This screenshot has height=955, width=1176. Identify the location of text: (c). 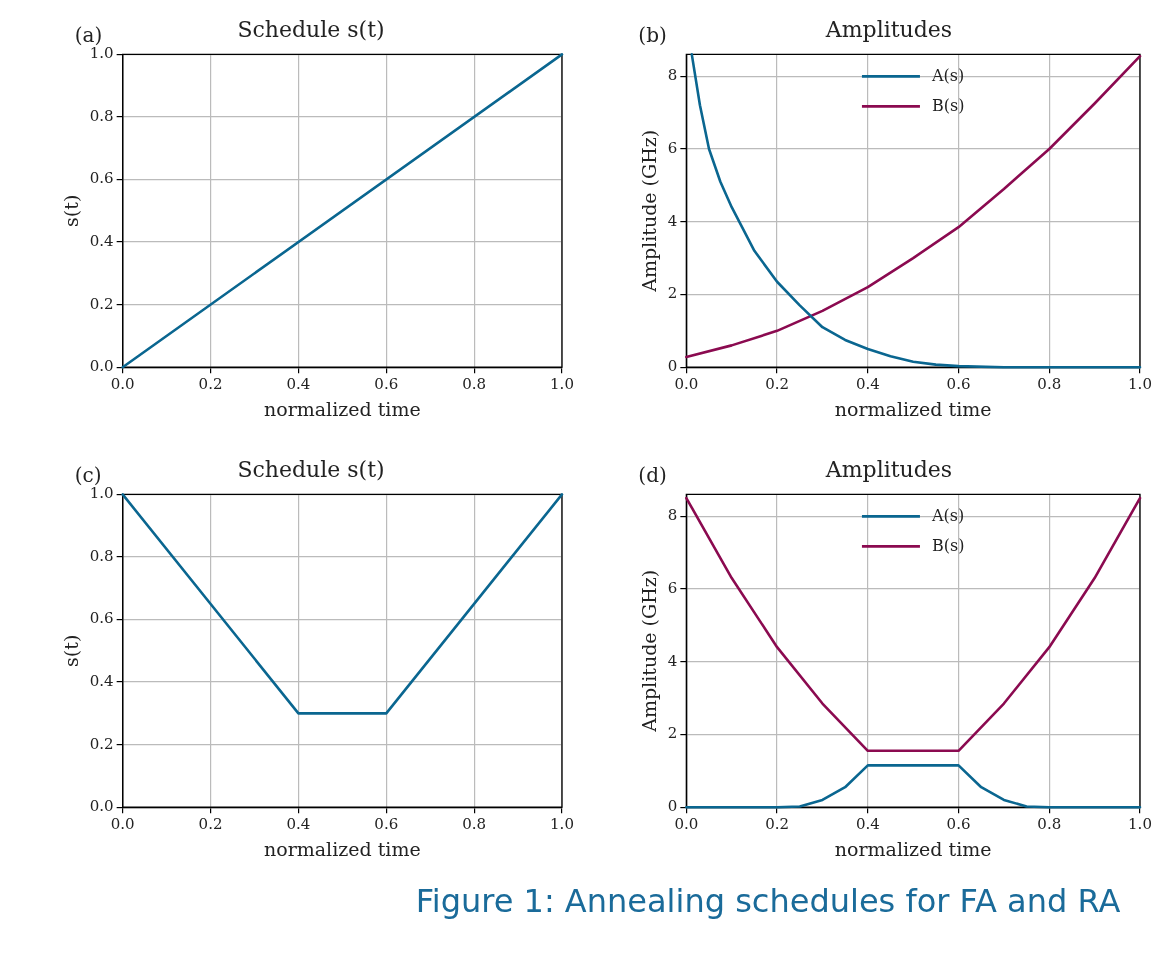
(88, 474).